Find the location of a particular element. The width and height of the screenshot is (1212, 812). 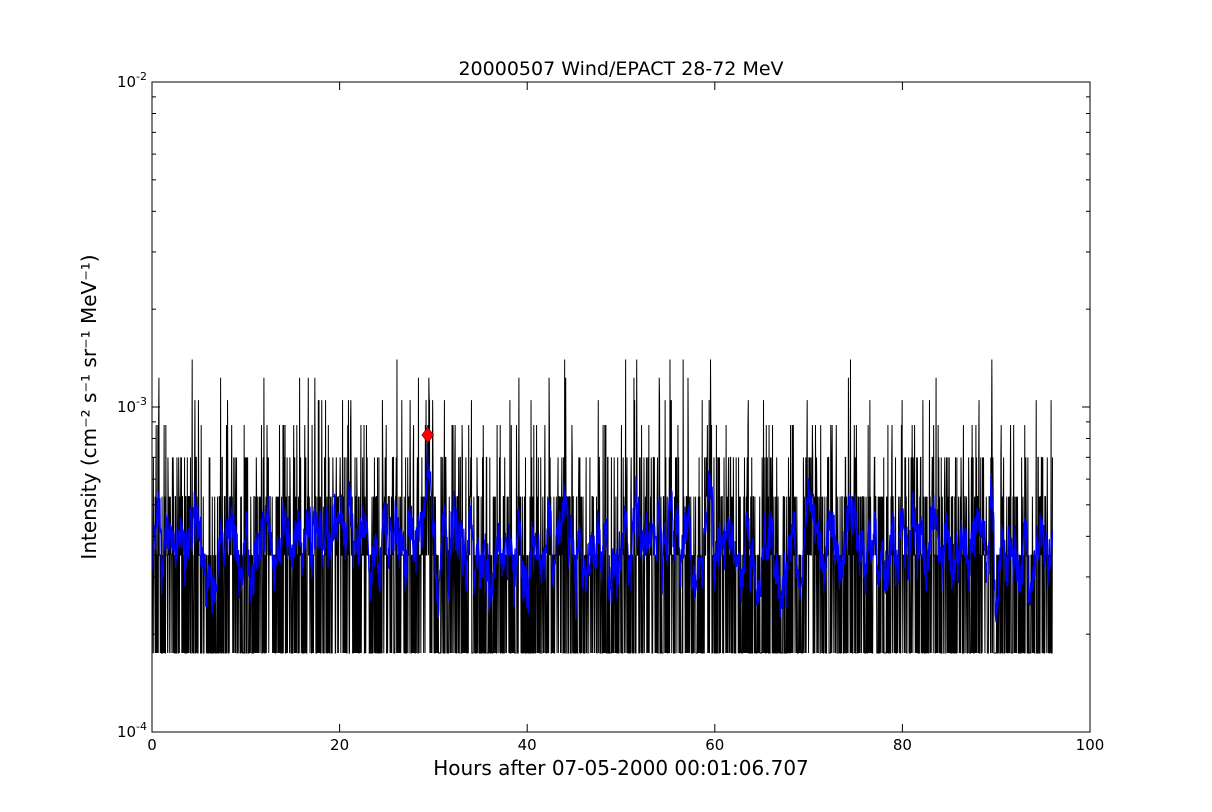

x-tick-label: 40 is located at coordinates (527, 745).